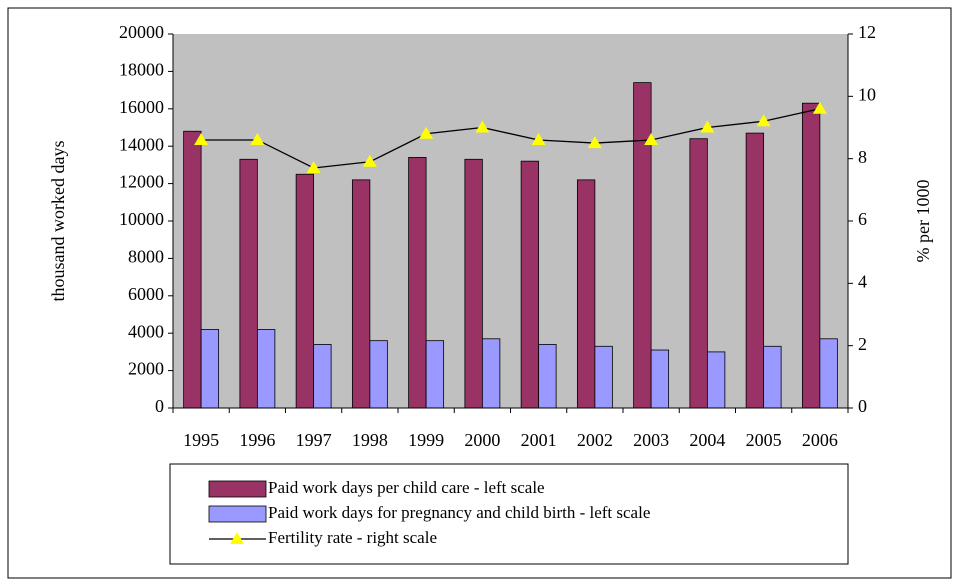 The height and width of the screenshot is (586, 960). I want to click on x-tick-label: 1995, so click(201, 440).